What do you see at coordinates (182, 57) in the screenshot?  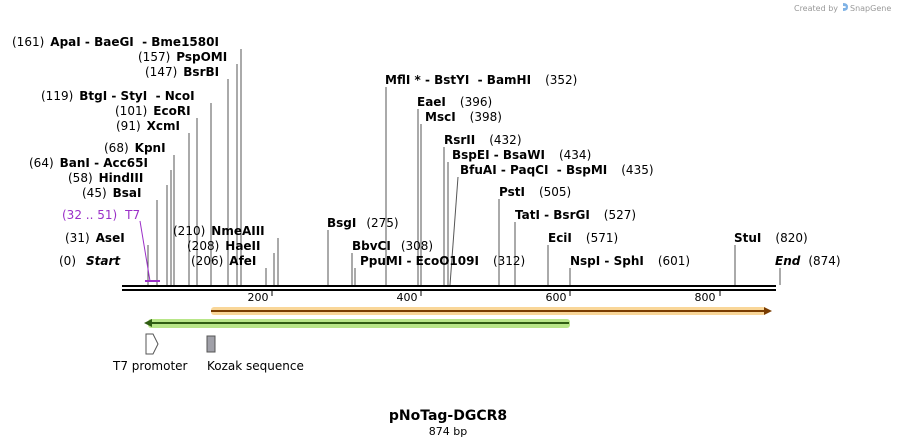 I see `site-pspomi: (157) PspOMI` at bounding box center [182, 57].